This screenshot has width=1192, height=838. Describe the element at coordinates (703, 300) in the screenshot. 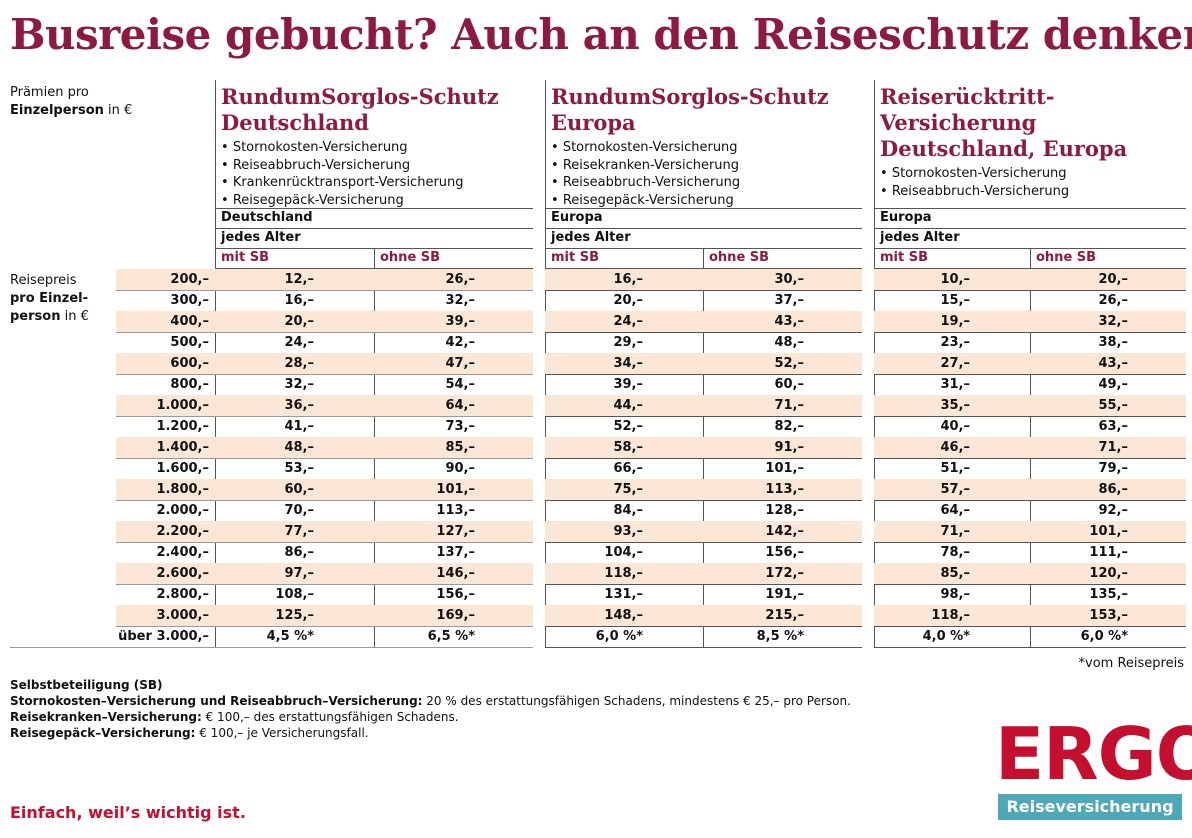

I see `table-row: 20,– 37,–` at that location.